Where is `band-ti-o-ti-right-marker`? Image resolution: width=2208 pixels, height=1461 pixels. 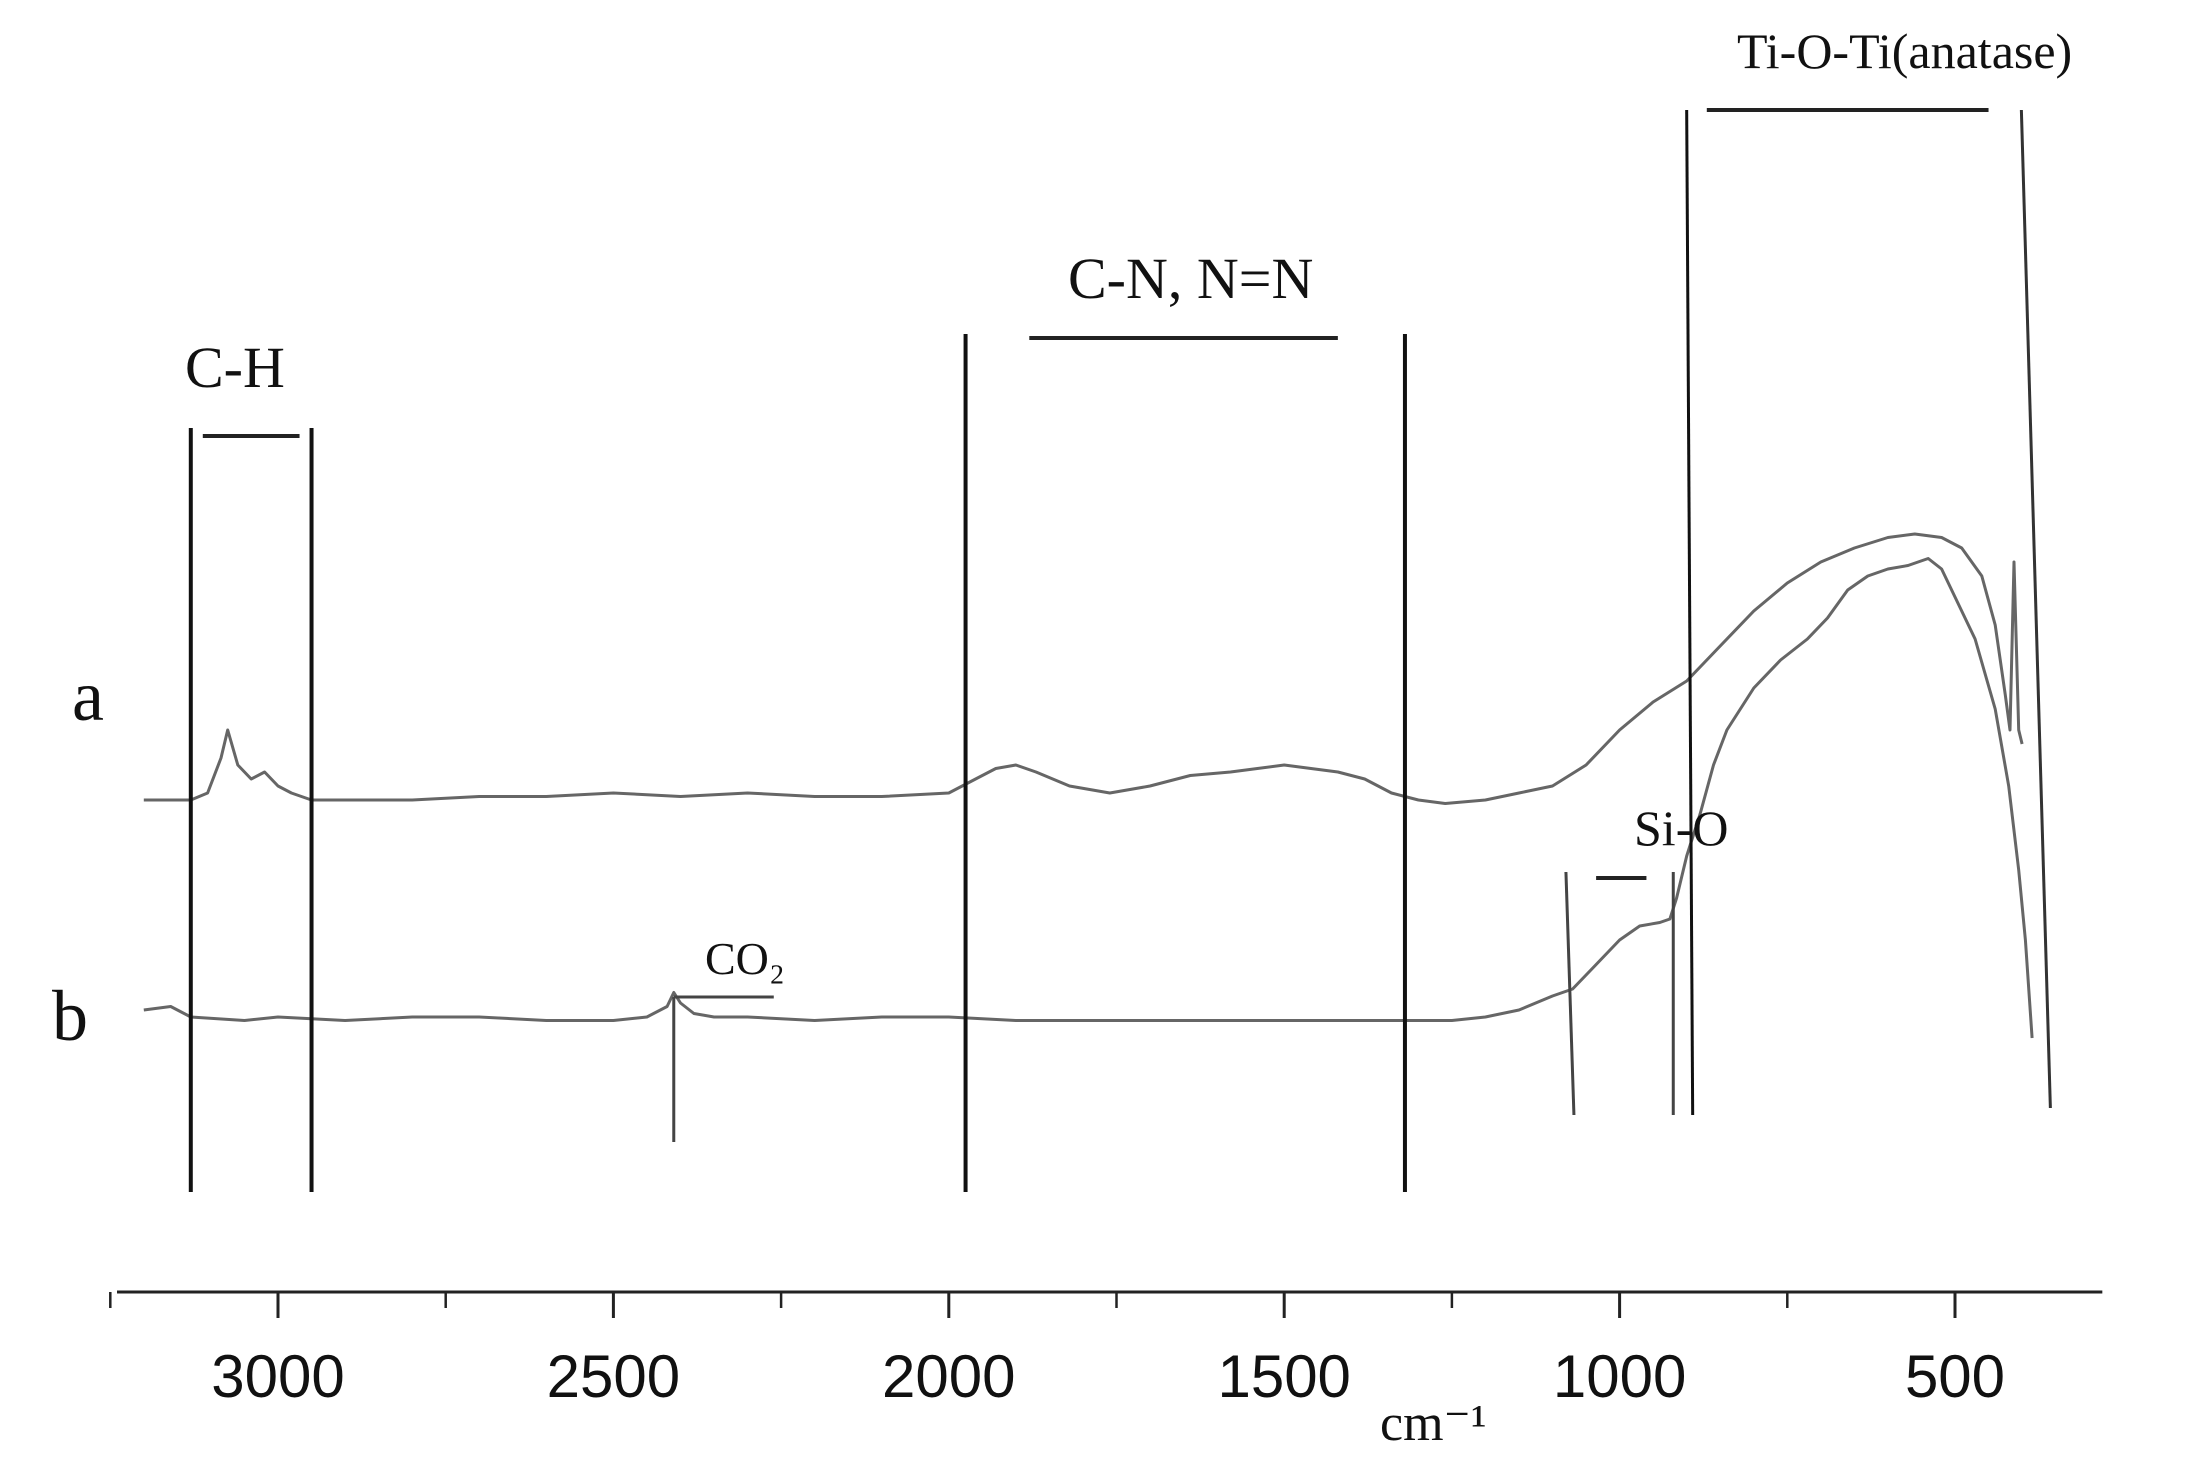 band-ti-o-ti-right-marker is located at coordinates (2035, 609).